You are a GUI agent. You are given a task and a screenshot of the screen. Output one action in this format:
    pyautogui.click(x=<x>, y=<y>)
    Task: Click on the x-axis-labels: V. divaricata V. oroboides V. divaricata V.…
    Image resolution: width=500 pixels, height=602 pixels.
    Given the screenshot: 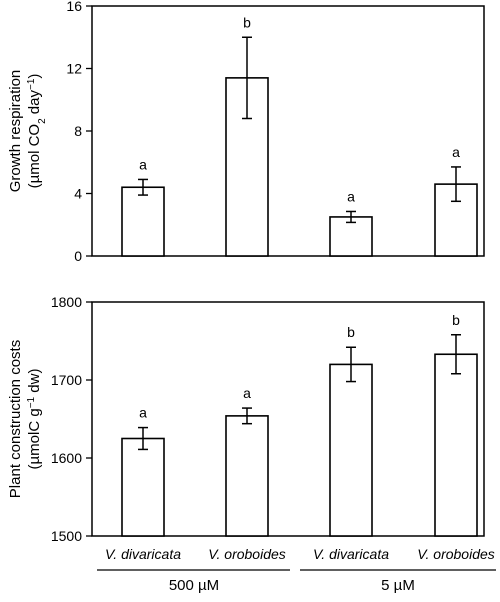 What is the action you would take?
    pyautogui.click(x=296, y=570)
    